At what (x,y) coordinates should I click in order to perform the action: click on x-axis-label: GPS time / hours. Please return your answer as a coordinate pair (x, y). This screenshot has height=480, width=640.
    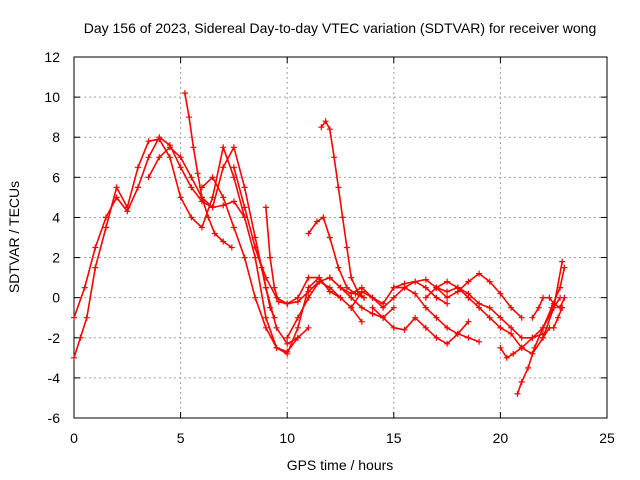
    Looking at the image, I should click on (340, 465).